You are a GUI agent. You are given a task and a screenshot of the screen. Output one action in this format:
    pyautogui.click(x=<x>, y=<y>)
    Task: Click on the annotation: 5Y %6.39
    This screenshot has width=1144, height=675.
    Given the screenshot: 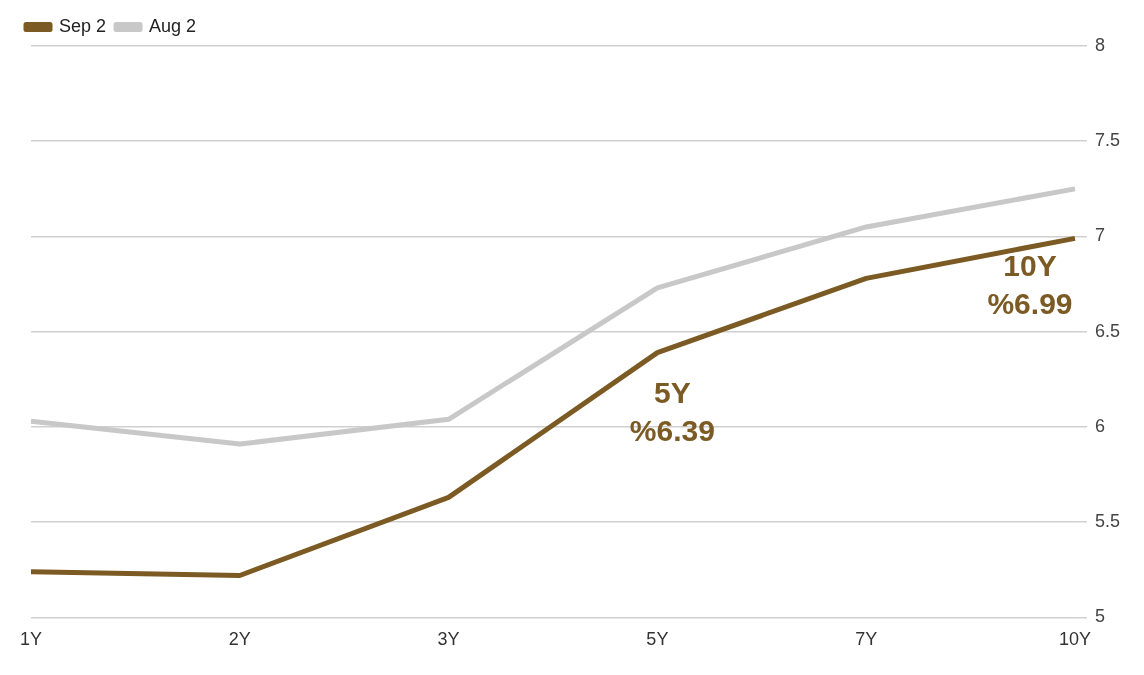 What is the action you would take?
    pyautogui.click(x=672, y=411)
    